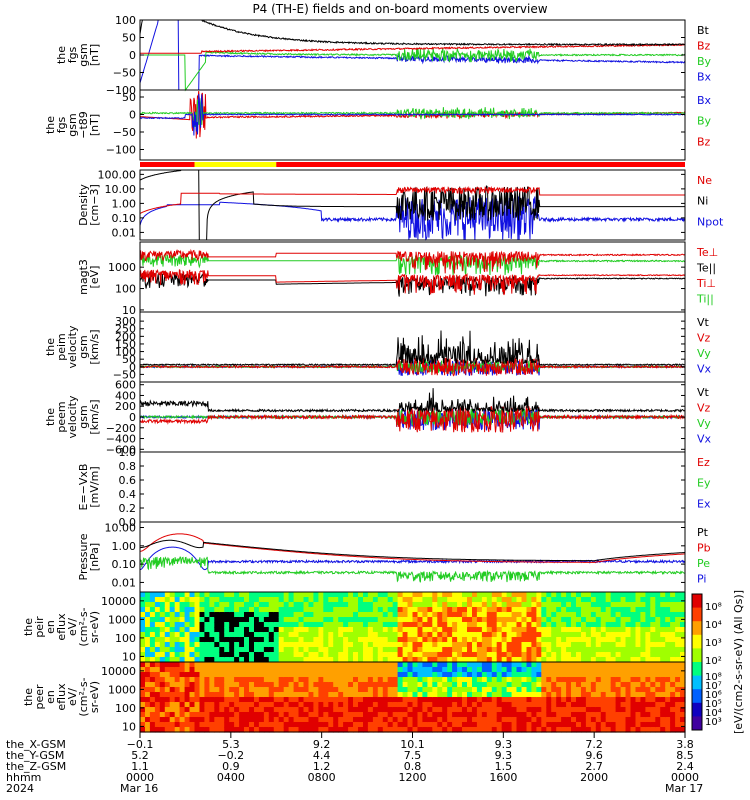 This screenshot has height=800, width=750. Describe the element at coordinates (504, 755) in the screenshot. I see `x-row-value: 9.3` at that location.